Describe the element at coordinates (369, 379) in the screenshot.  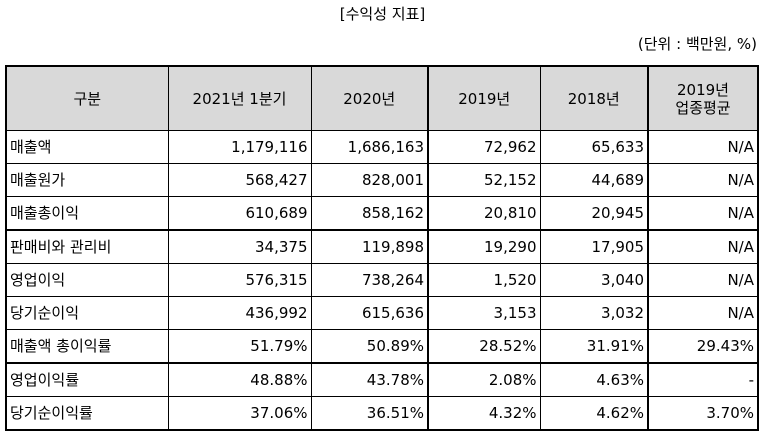
I see `cell-value: 43.78%` at that location.